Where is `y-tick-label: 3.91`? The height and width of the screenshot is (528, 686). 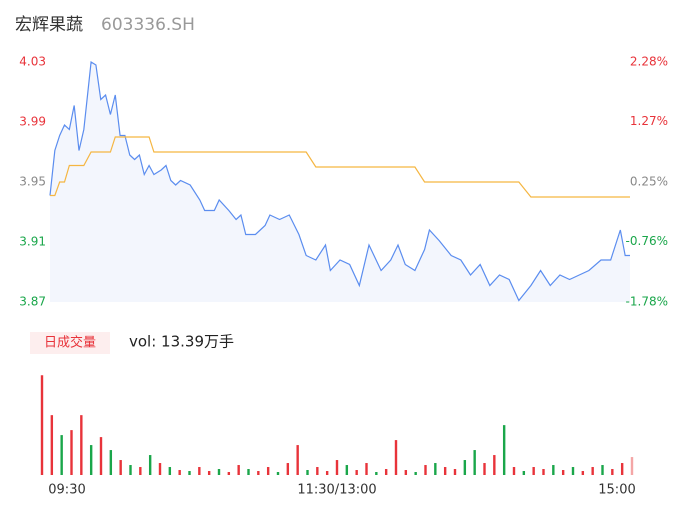
y-tick-label: 3.91 is located at coordinates (32, 242).